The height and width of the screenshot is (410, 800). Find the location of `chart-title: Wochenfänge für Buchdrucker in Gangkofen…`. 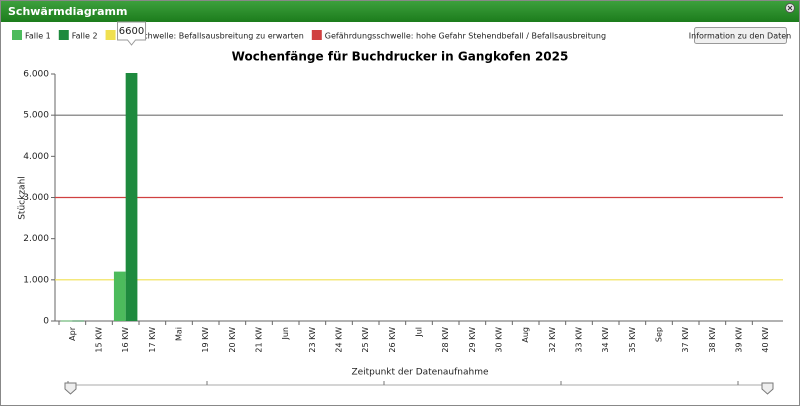

chart-title: Wochenfänge für Buchdrucker in Gangkofen… is located at coordinates (400, 57).